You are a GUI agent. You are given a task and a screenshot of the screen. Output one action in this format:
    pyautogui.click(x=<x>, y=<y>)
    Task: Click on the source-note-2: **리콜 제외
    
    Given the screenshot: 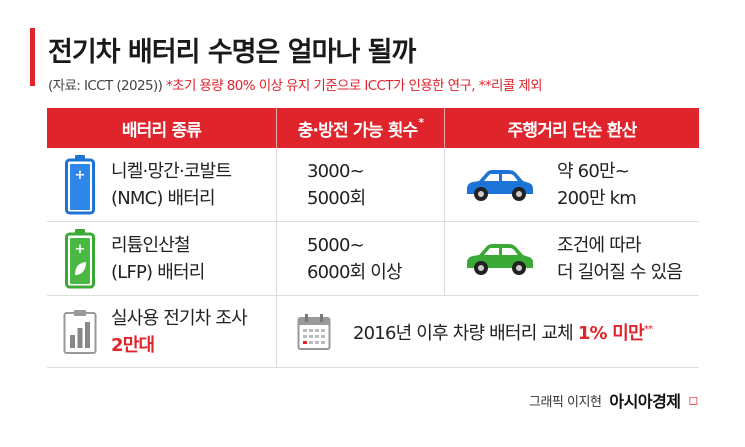 What is the action you would take?
    pyautogui.click(x=510, y=86)
    